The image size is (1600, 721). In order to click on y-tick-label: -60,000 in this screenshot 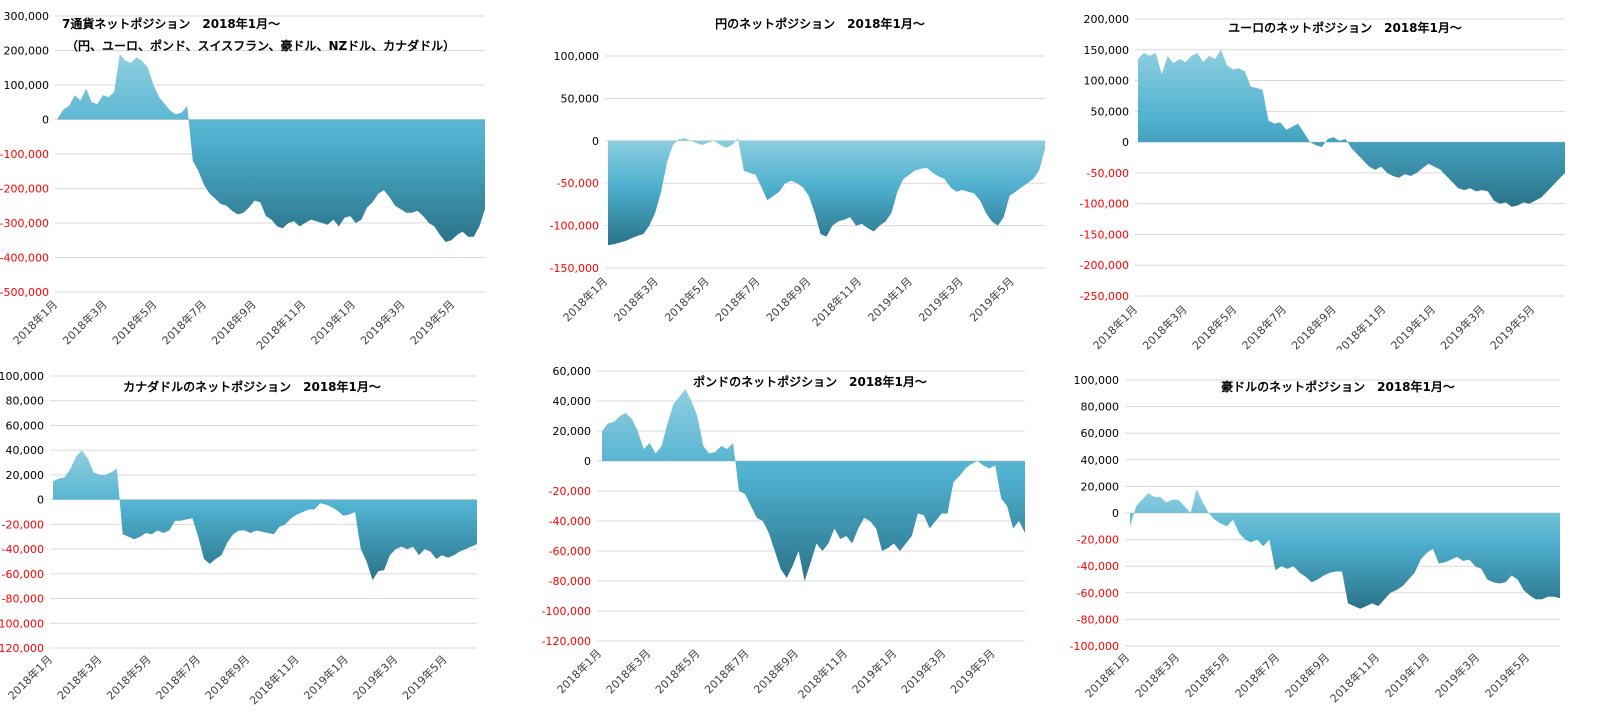, I will do `click(570, 551)`.